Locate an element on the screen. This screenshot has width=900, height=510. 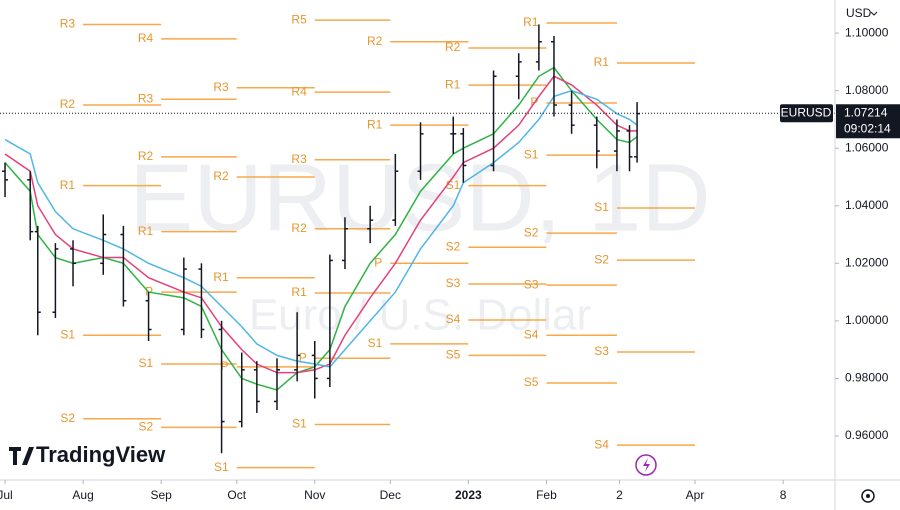
y-tick-label: 1.08000 is located at coordinates (867, 90).